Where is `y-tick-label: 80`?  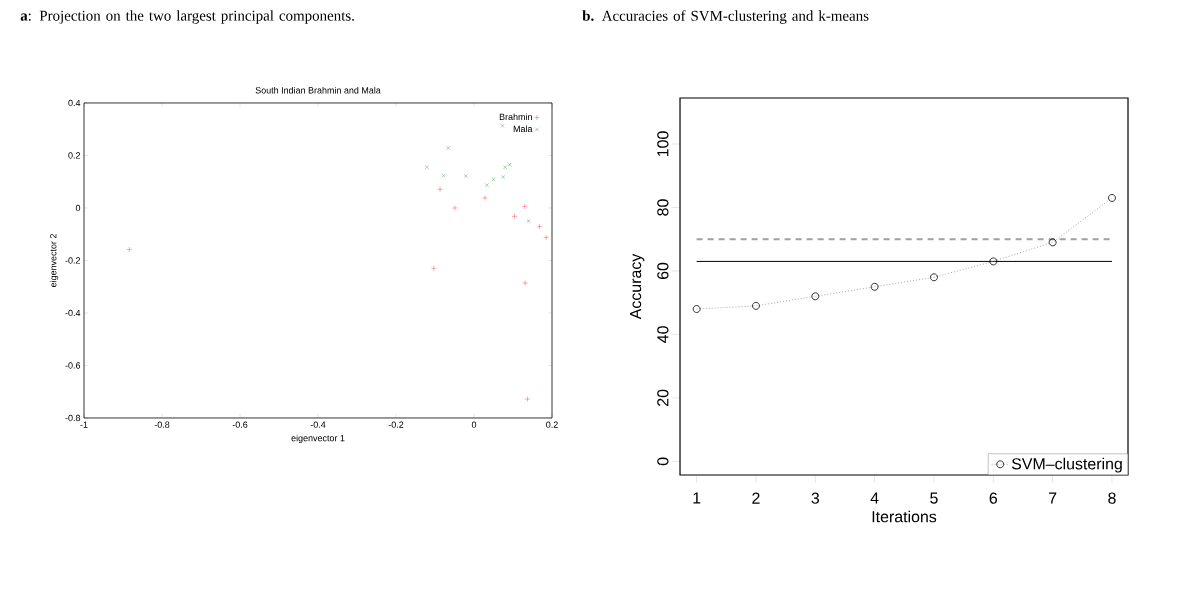
y-tick-label: 80 is located at coordinates (663, 207).